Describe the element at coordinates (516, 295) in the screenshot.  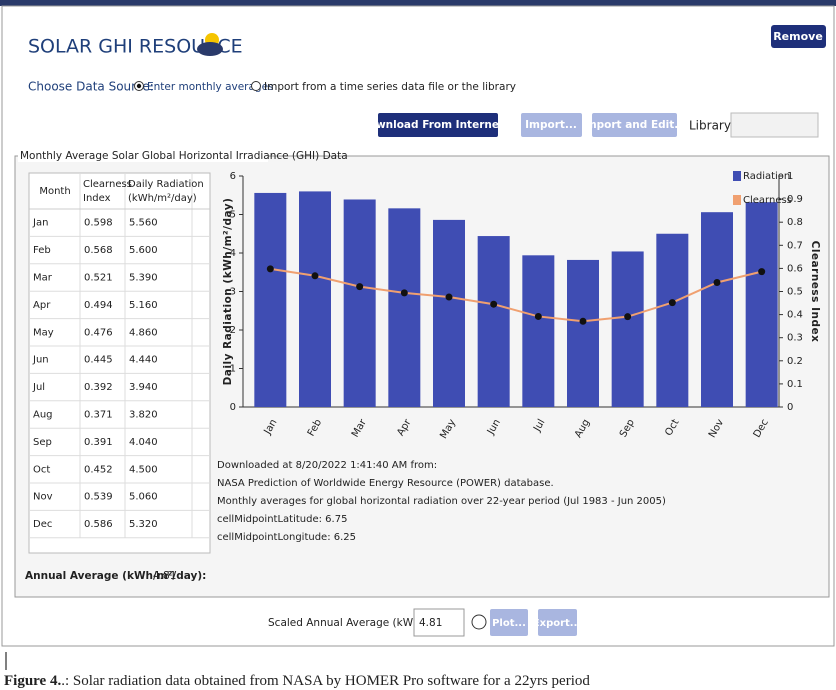
I see `line` at that location.